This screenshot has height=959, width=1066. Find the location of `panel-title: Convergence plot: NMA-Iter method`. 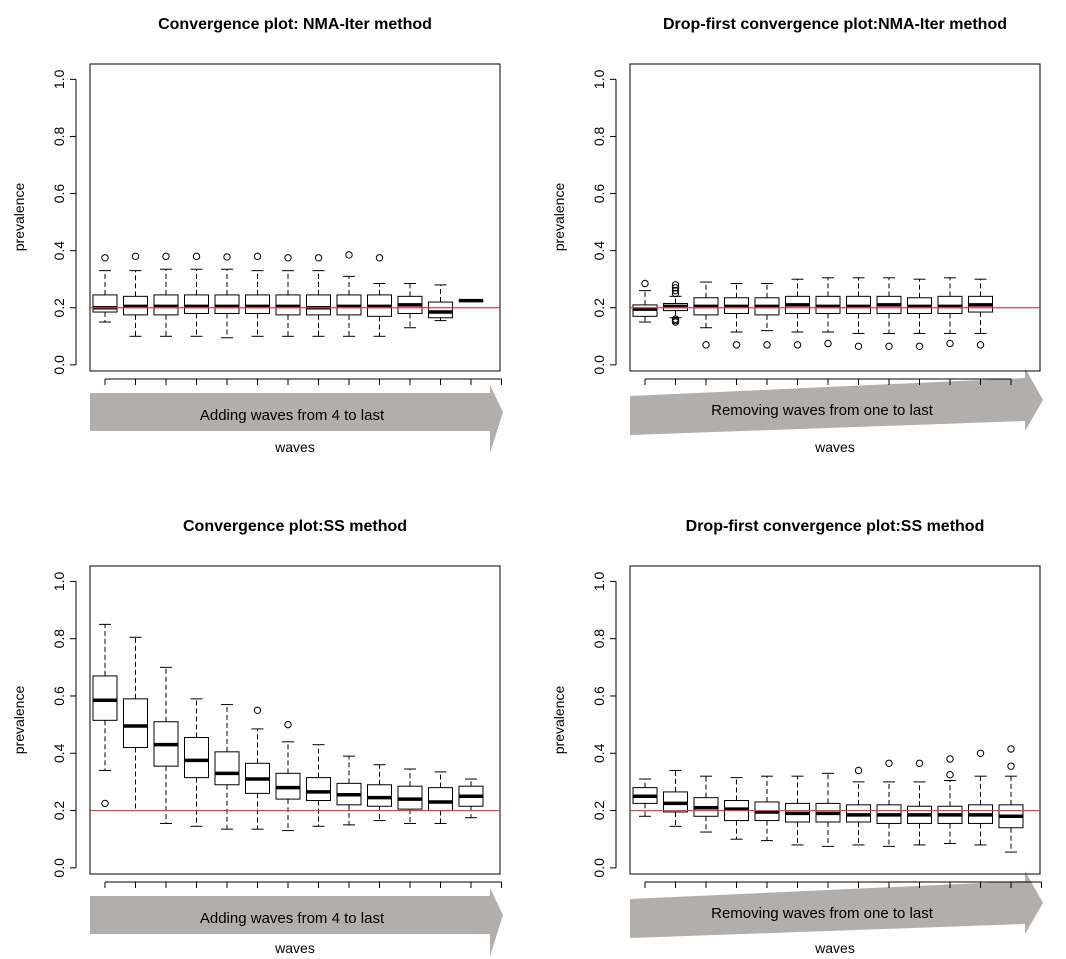

panel-title: Convergence plot: NMA-Iter method is located at coordinates (295, 24).